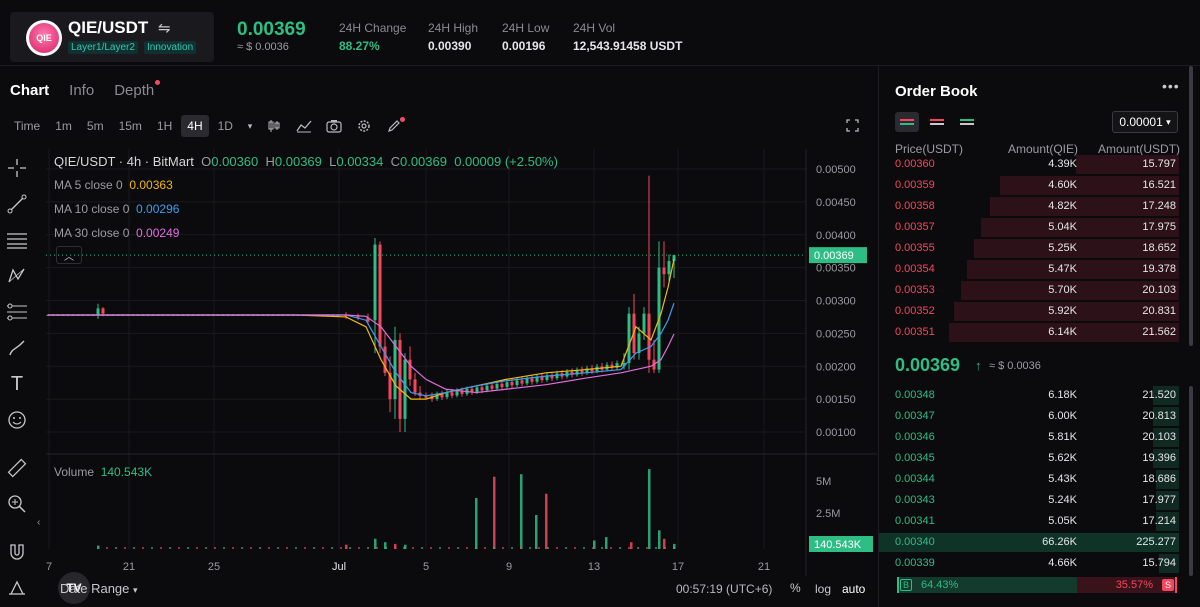 This screenshot has height=607, width=1200. Describe the element at coordinates (298, 161) in the screenshot. I see `legend-high: 0.00369` at that location.